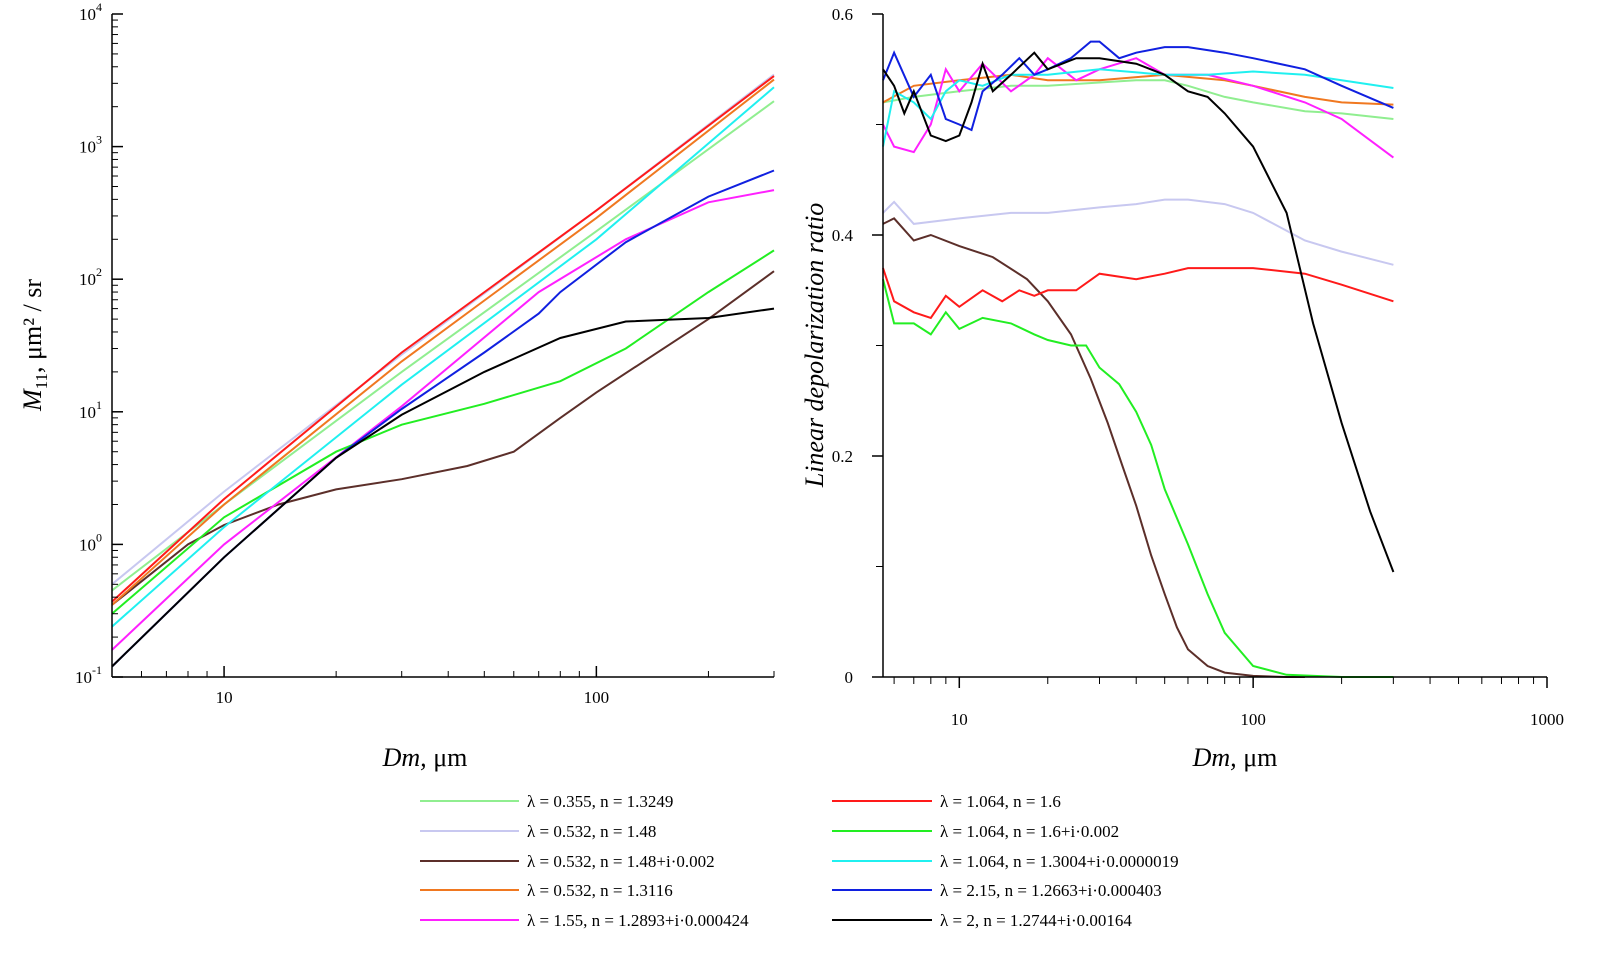 This screenshot has height=961, width=1598. What do you see at coordinates (90, 410) in the screenshot?
I see `left-y-tick-label: 10¹` at bounding box center [90, 410].